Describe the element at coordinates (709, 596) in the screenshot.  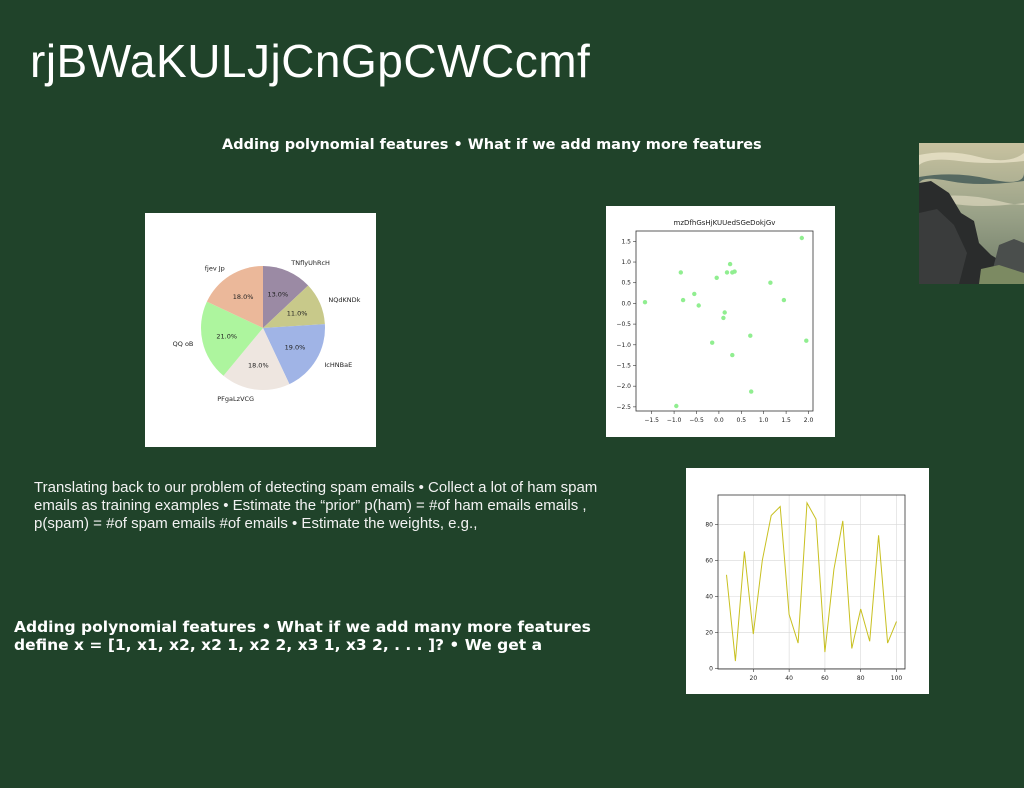
I see `line-y-tick-label: 40` at that location.